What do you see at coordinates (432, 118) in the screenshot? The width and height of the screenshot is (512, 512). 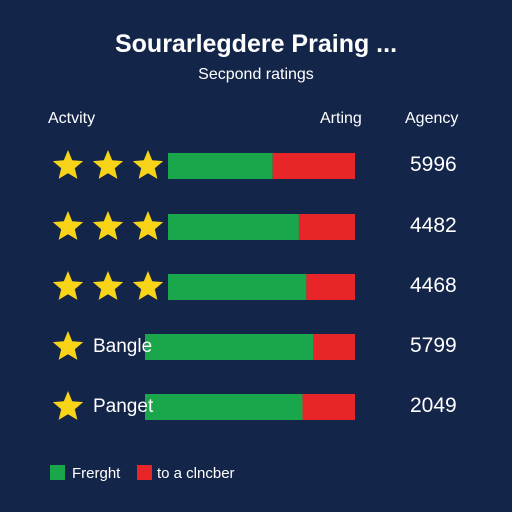 I see `column-header-agency: Agency` at bounding box center [432, 118].